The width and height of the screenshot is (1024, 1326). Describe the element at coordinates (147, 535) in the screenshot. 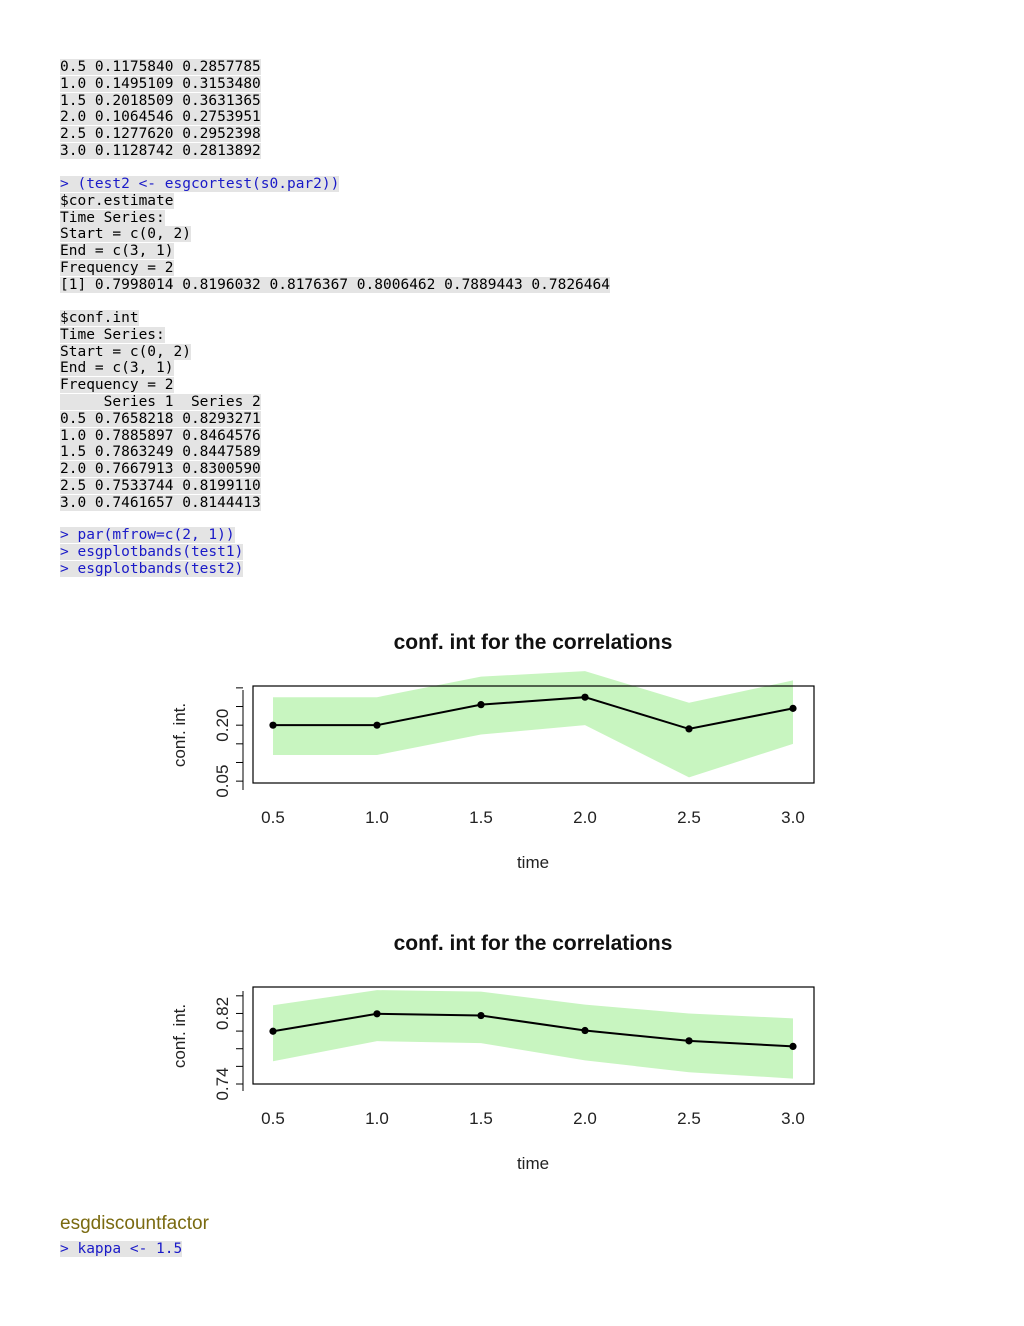

I see `command-line: > par(mfrow=c(2, 1))` at that location.